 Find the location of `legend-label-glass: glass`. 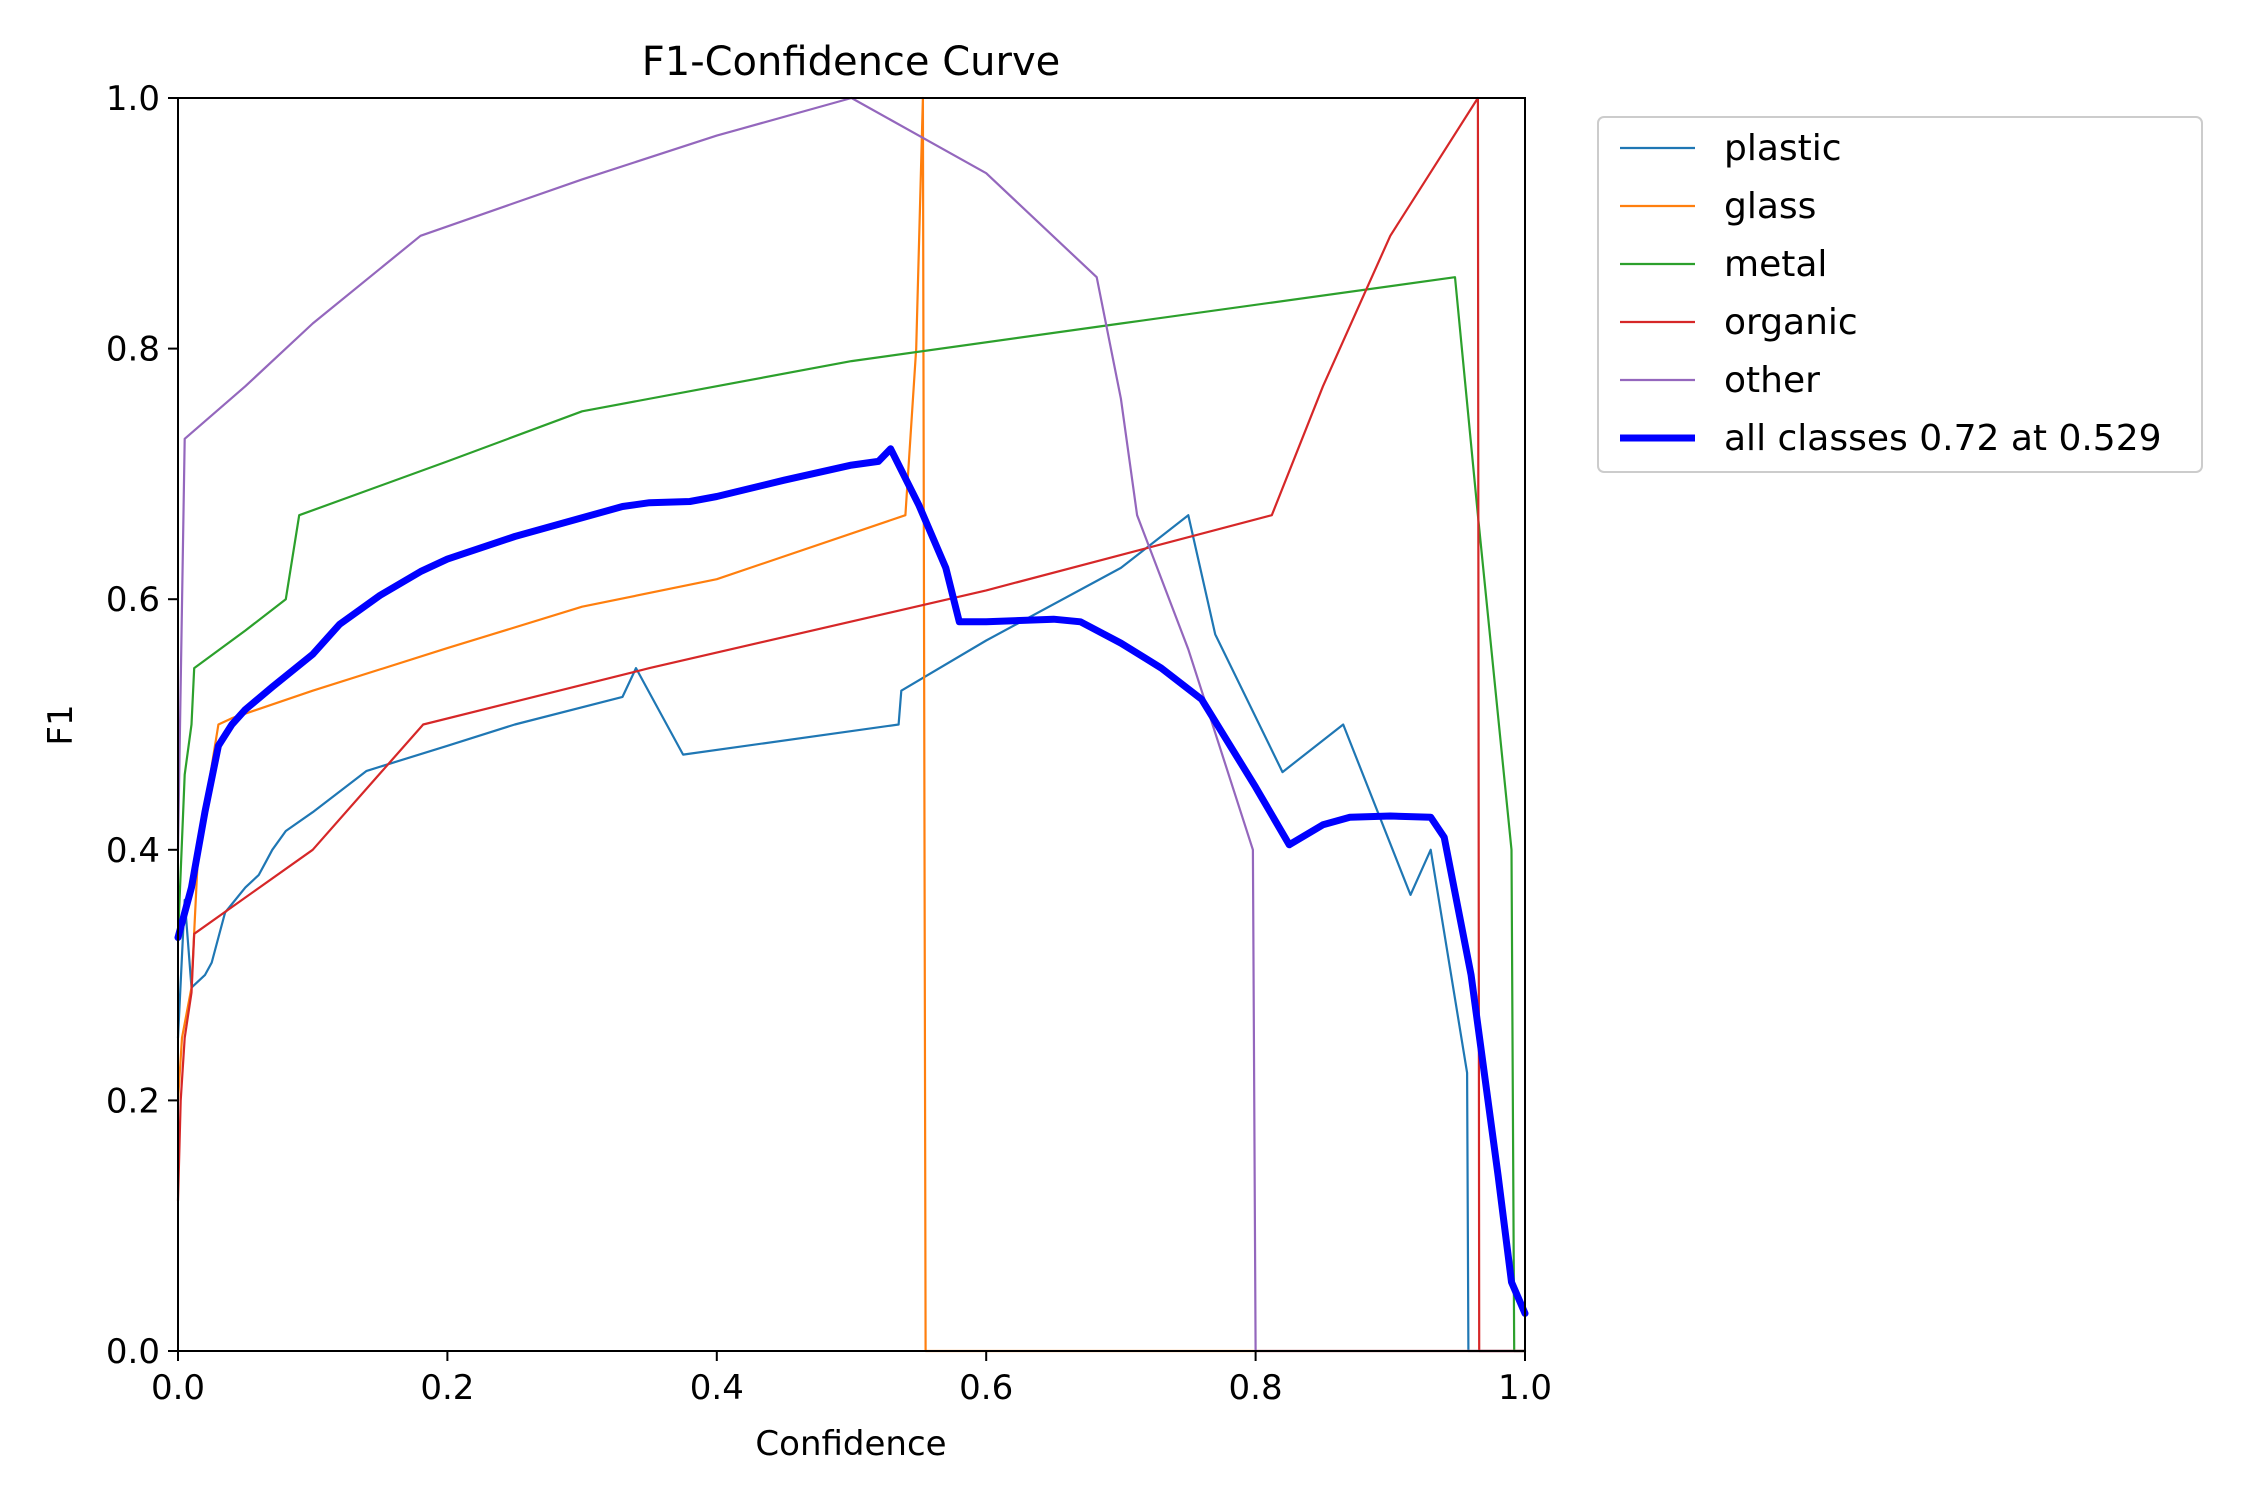

legend-label-glass: glass is located at coordinates (1770, 206).